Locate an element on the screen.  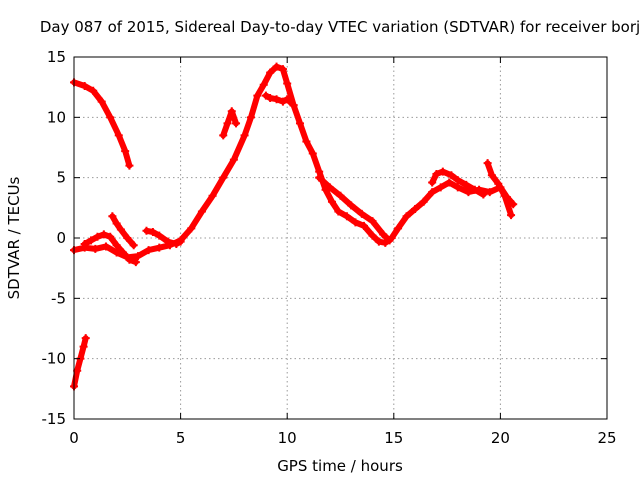
series-loop-early-upper is located at coordinates (123, 231).